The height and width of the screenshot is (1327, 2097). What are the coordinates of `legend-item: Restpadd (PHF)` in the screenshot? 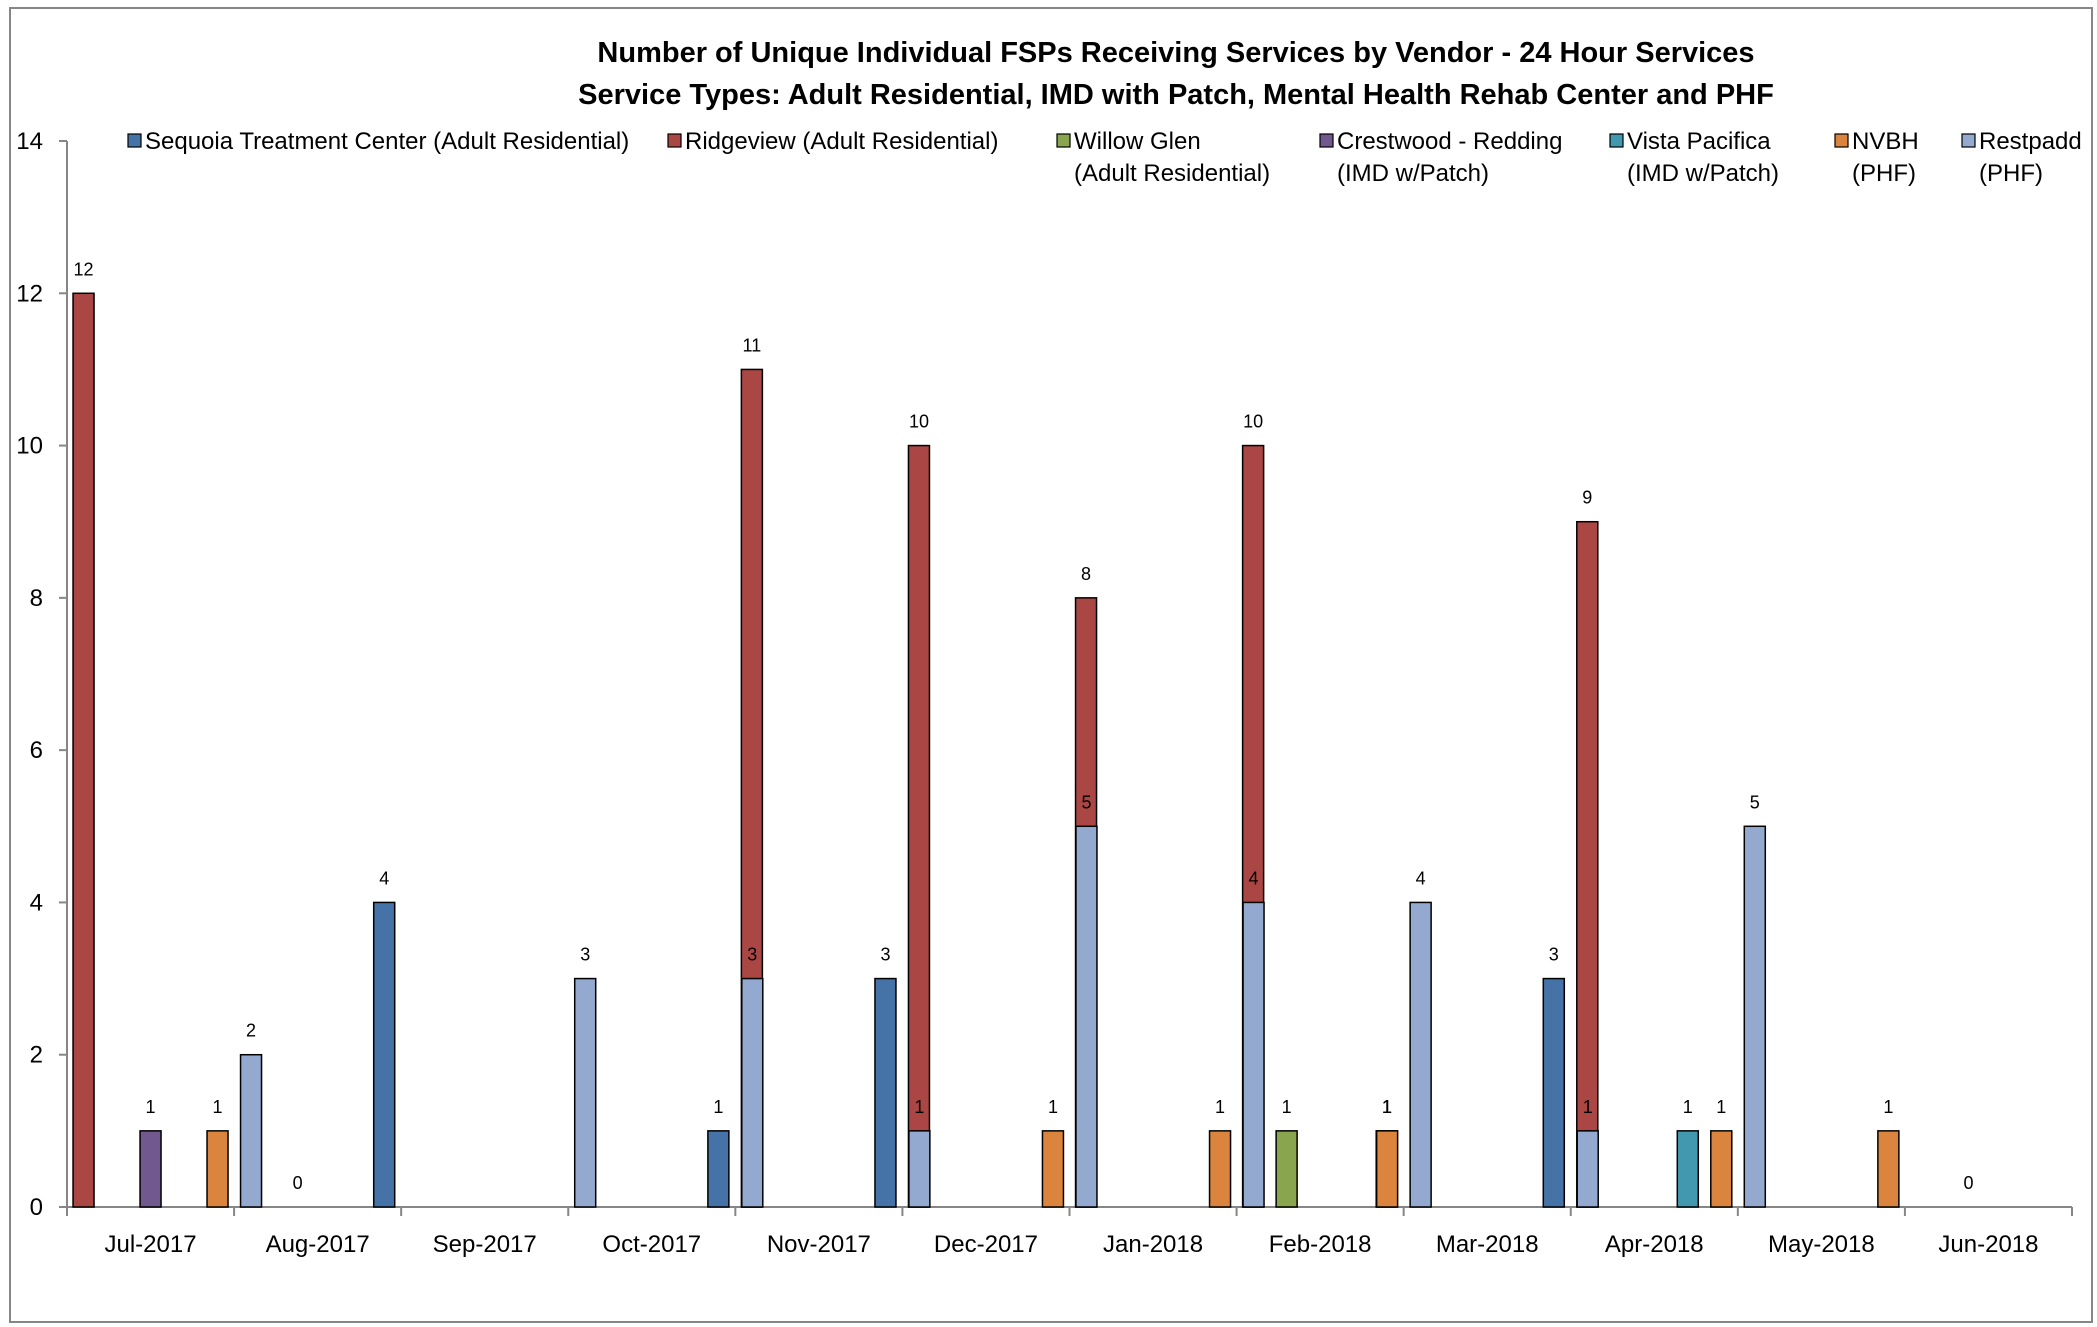 It's located at (2021, 157).